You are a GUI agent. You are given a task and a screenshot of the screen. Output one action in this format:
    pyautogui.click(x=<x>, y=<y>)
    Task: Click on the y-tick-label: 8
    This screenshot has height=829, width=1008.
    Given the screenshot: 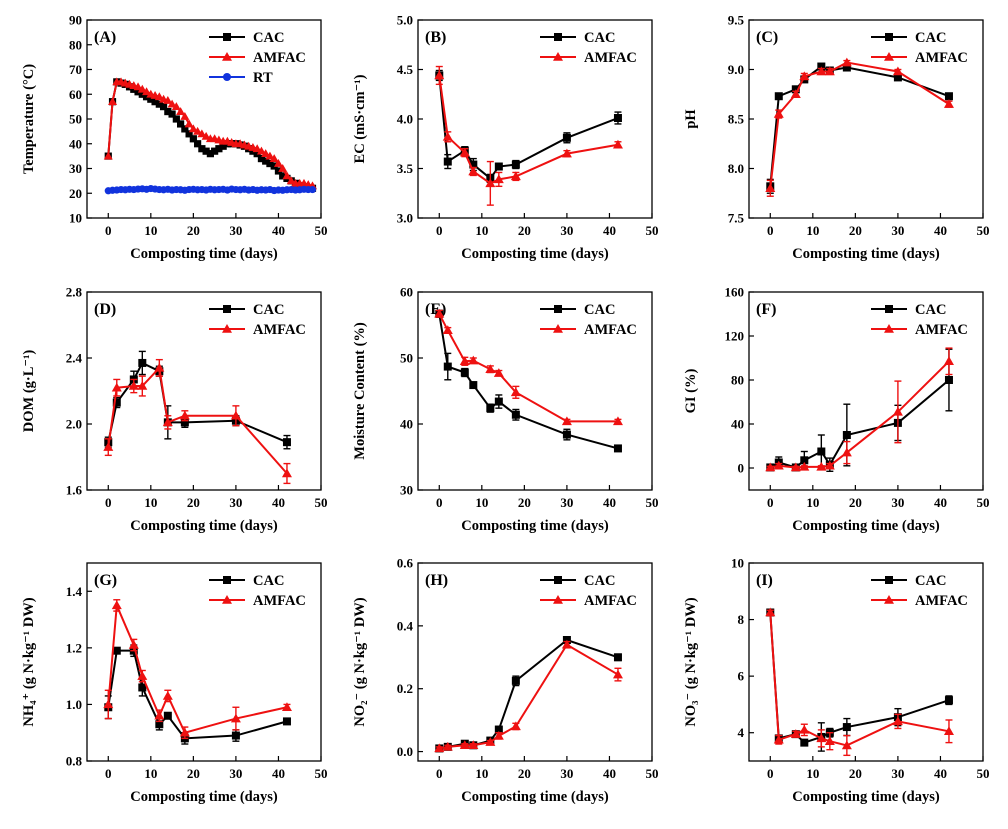 What is the action you would take?
    pyautogui.click(x=741, y=619)
    